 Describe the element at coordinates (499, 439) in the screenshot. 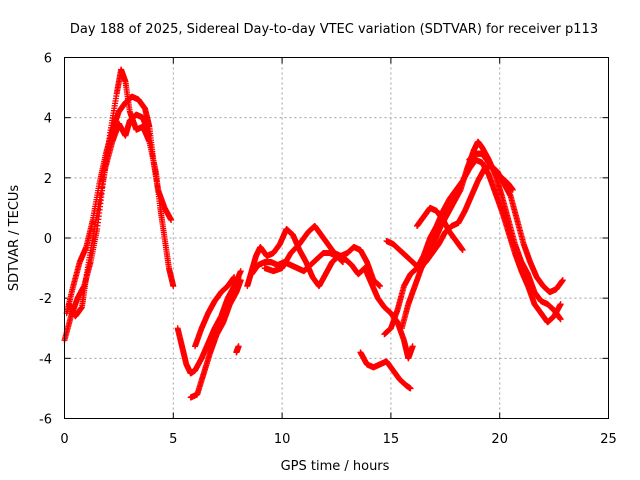

I see `x-tick-label: 20` at that location.